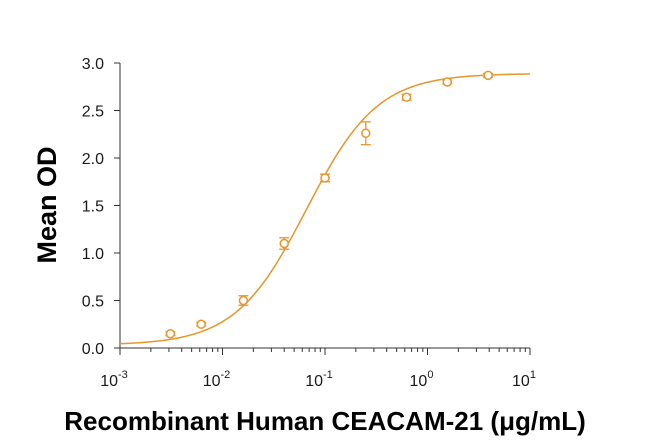  Describe the element at coordinates (422, 379) in the screenshot. I see `x-tick-label: 10⁰` at that location.